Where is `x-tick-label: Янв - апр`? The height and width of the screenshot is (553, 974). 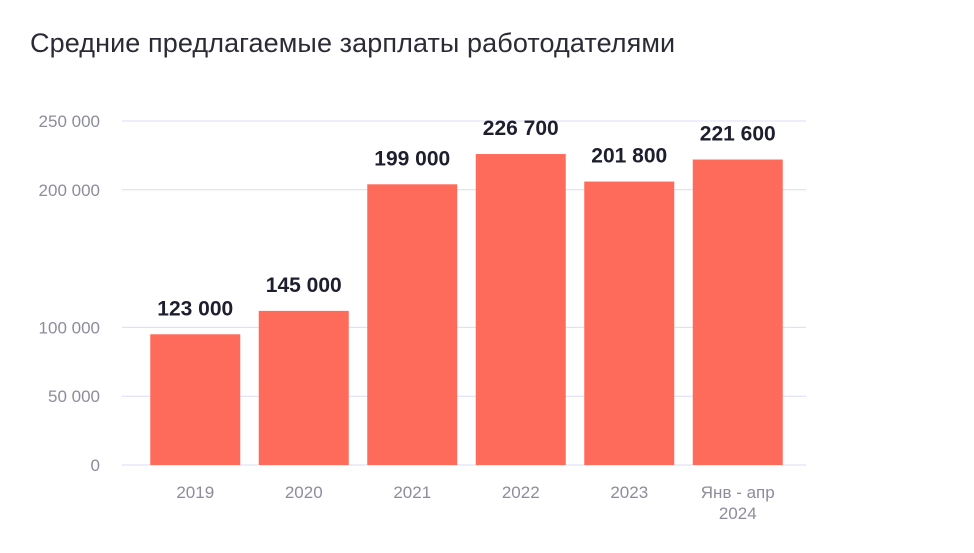
x-tick-label: Янв - апр is located at coordinates (738, 492).